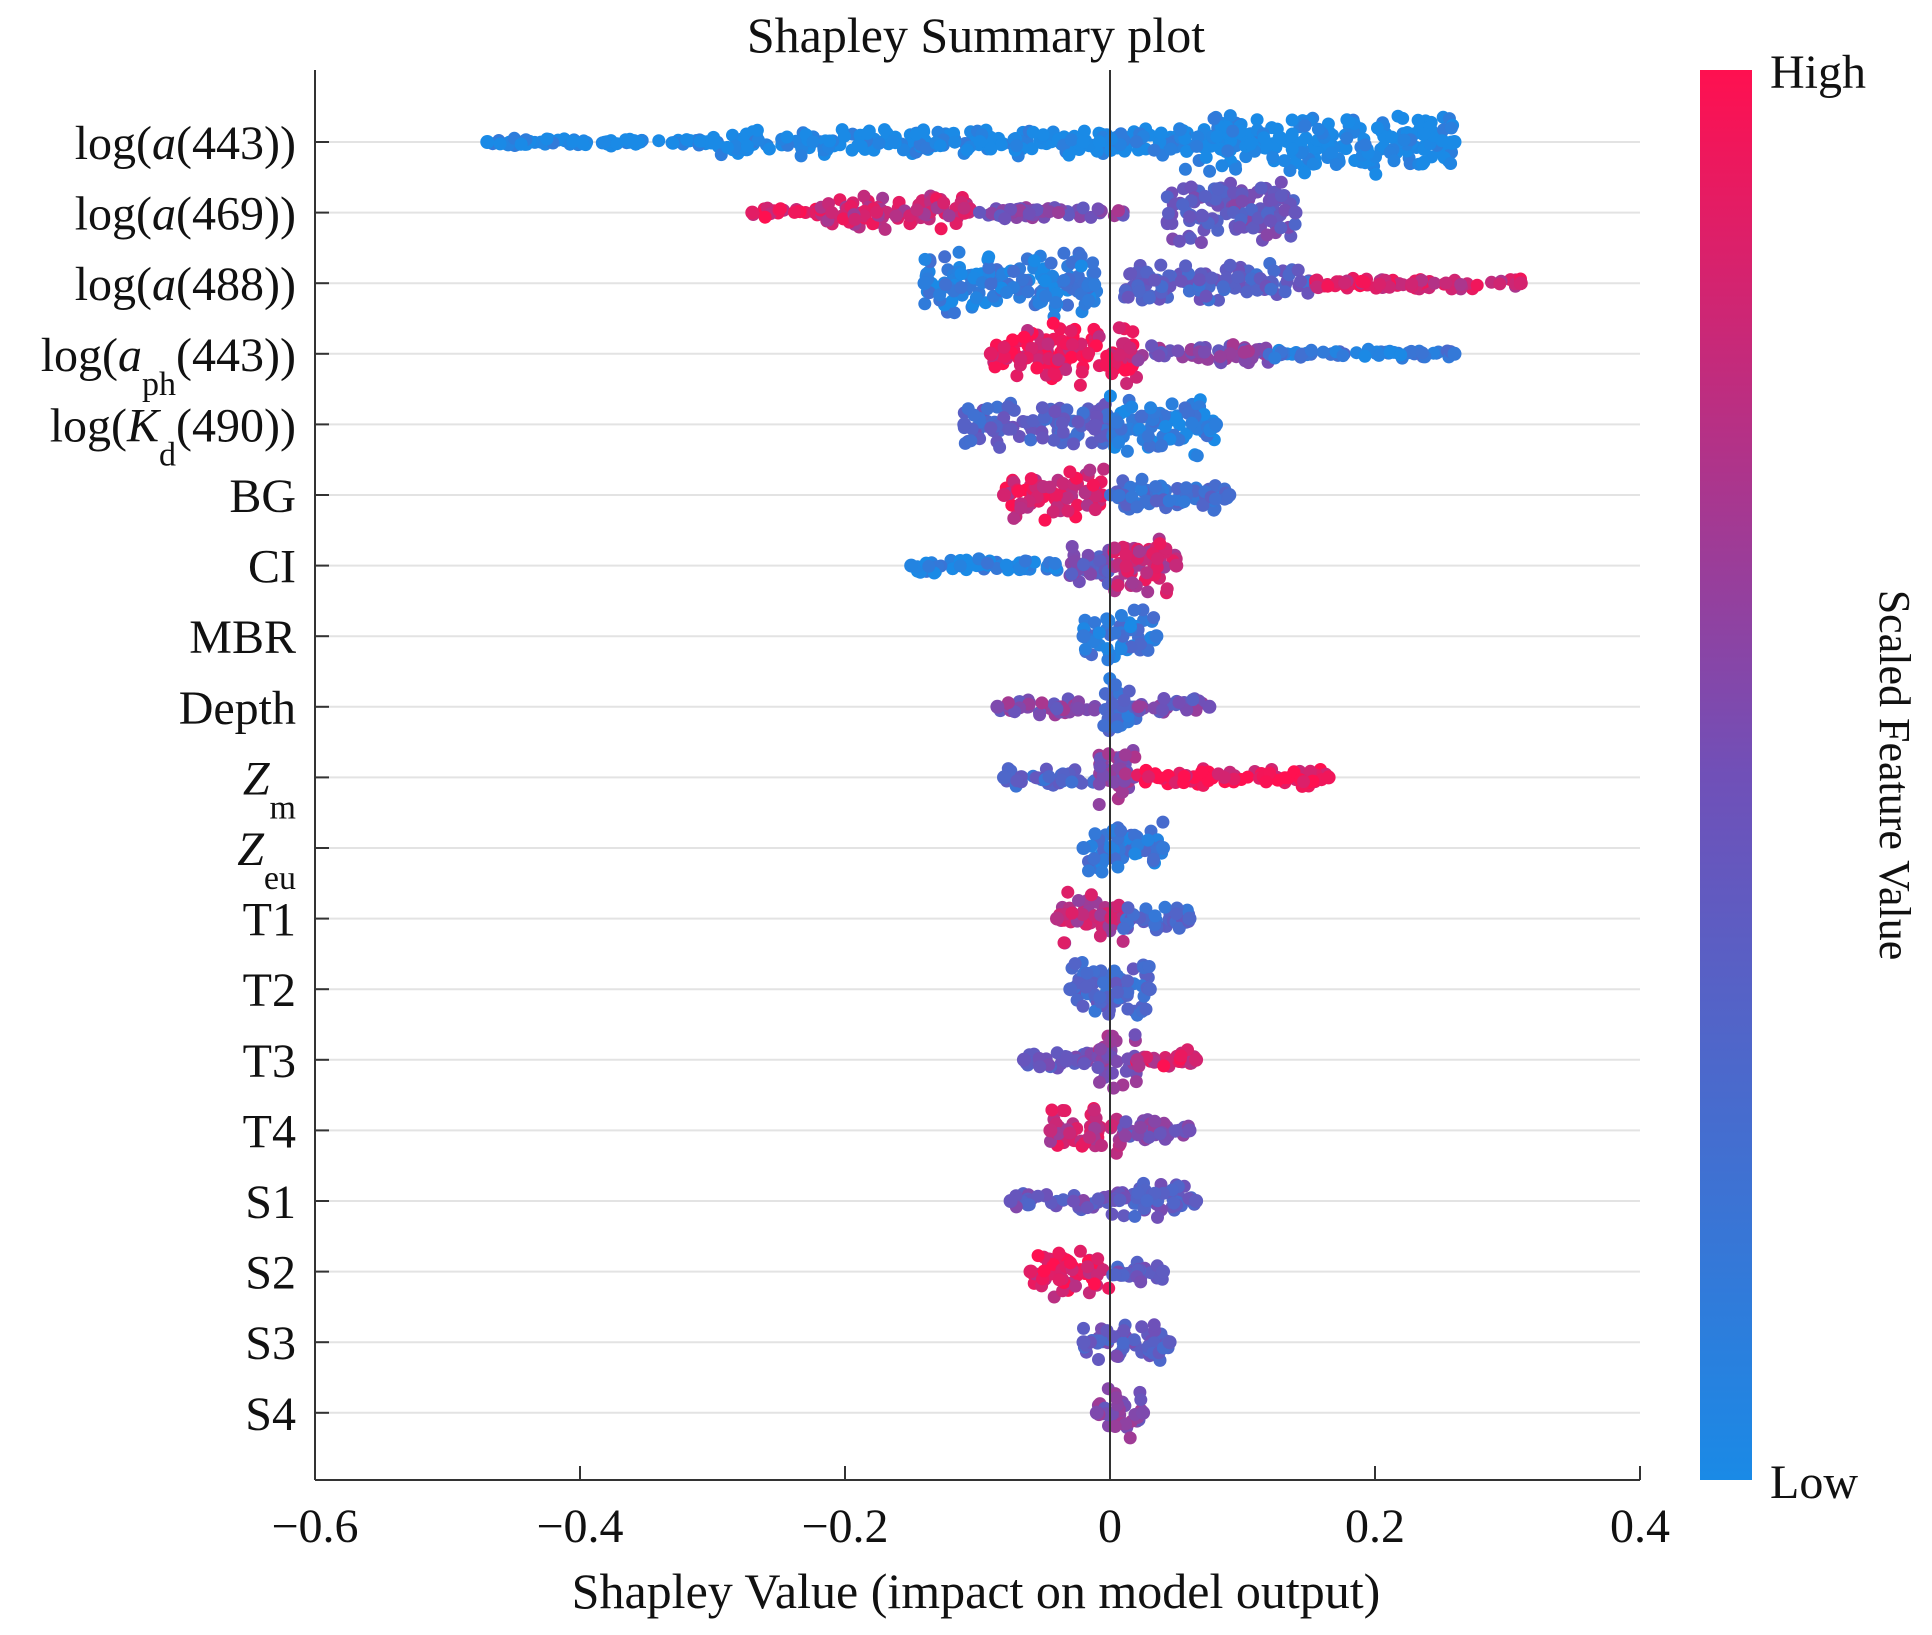  What do you see at coordinates (269, 920) in the screenshot?
I see `feature-label-11: T1` at bounding box center [269, 920].